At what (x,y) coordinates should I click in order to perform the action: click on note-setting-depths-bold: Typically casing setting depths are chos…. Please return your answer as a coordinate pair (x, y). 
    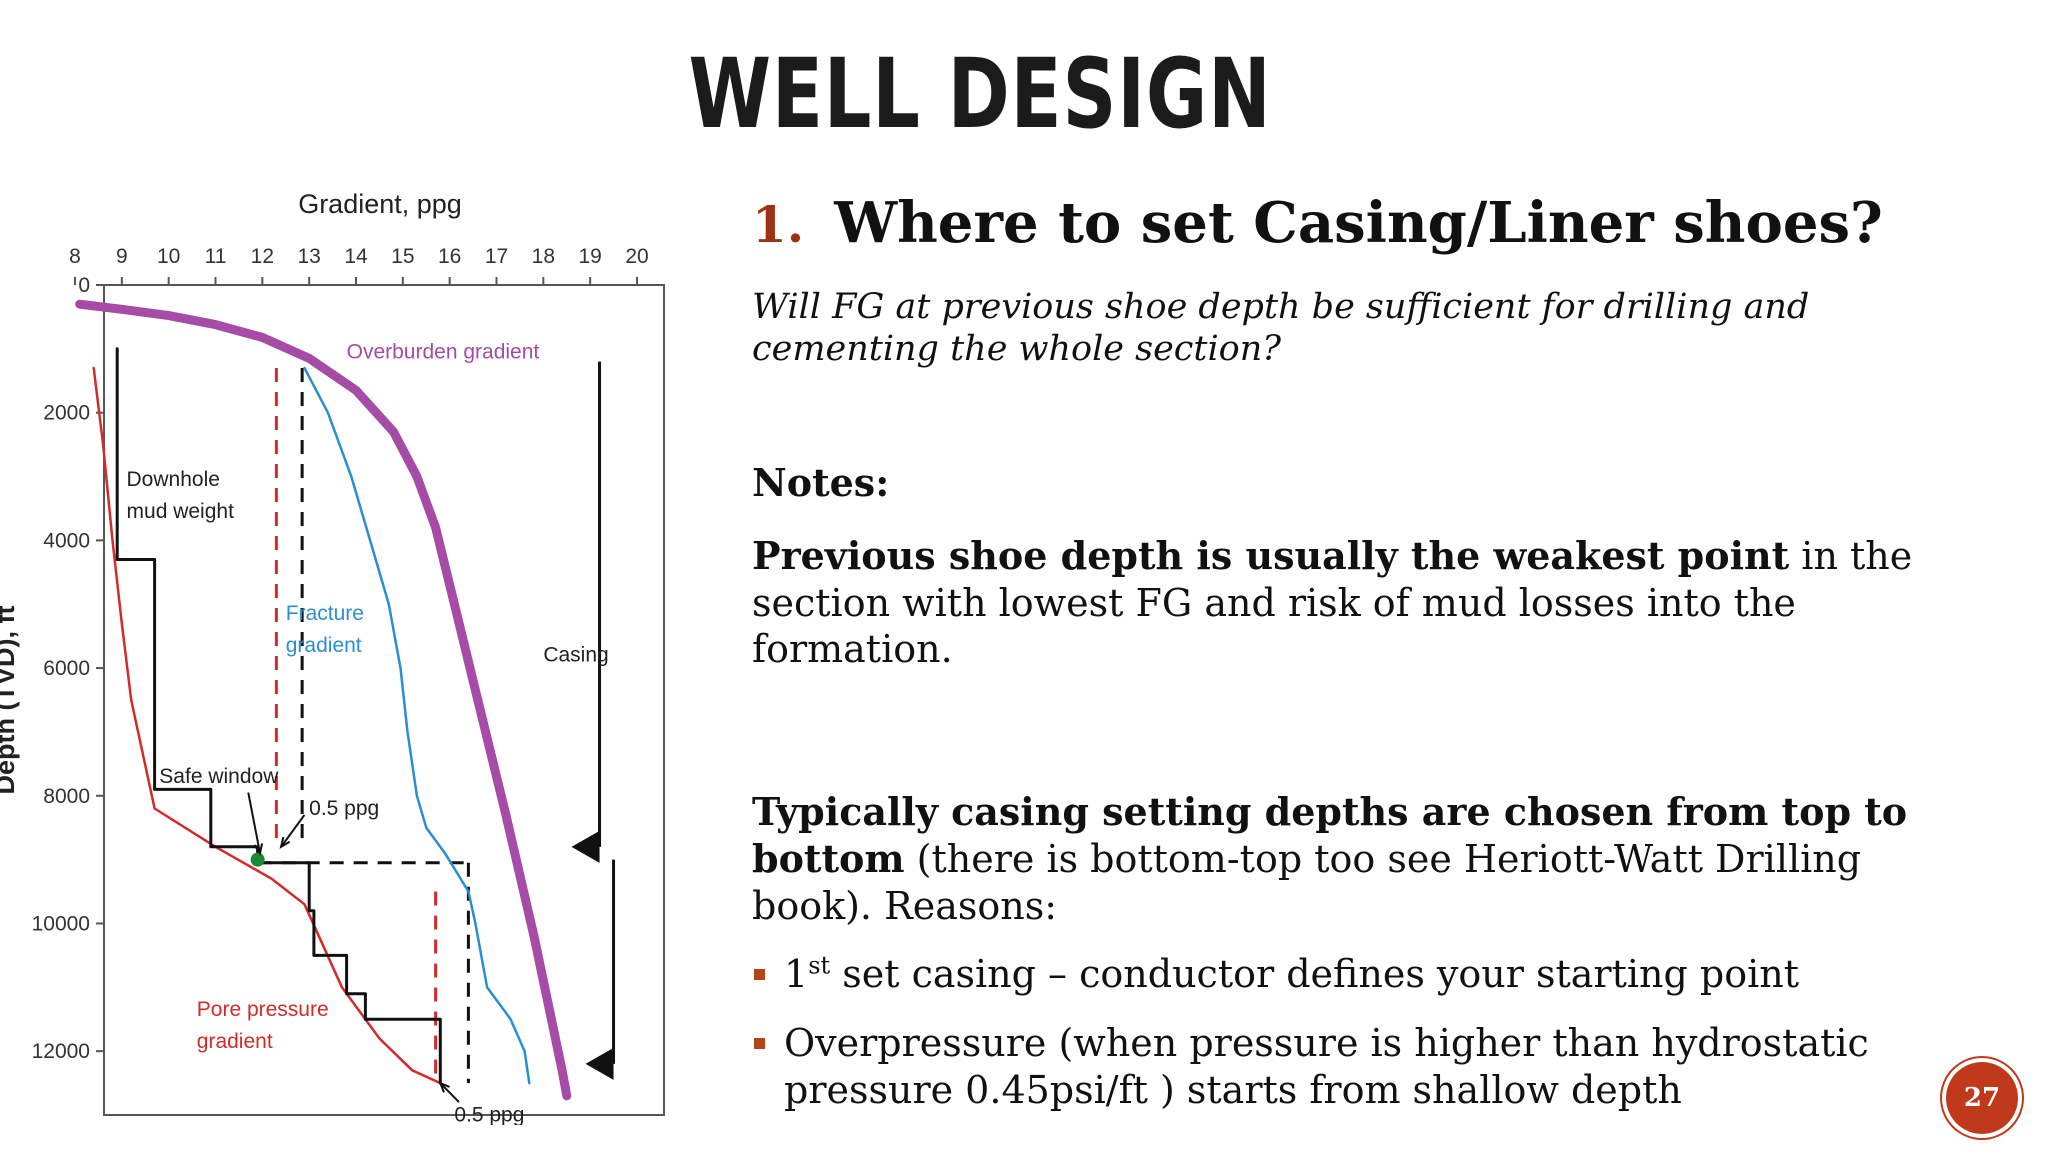
    Looking at the image, I should click on (1330, 835).